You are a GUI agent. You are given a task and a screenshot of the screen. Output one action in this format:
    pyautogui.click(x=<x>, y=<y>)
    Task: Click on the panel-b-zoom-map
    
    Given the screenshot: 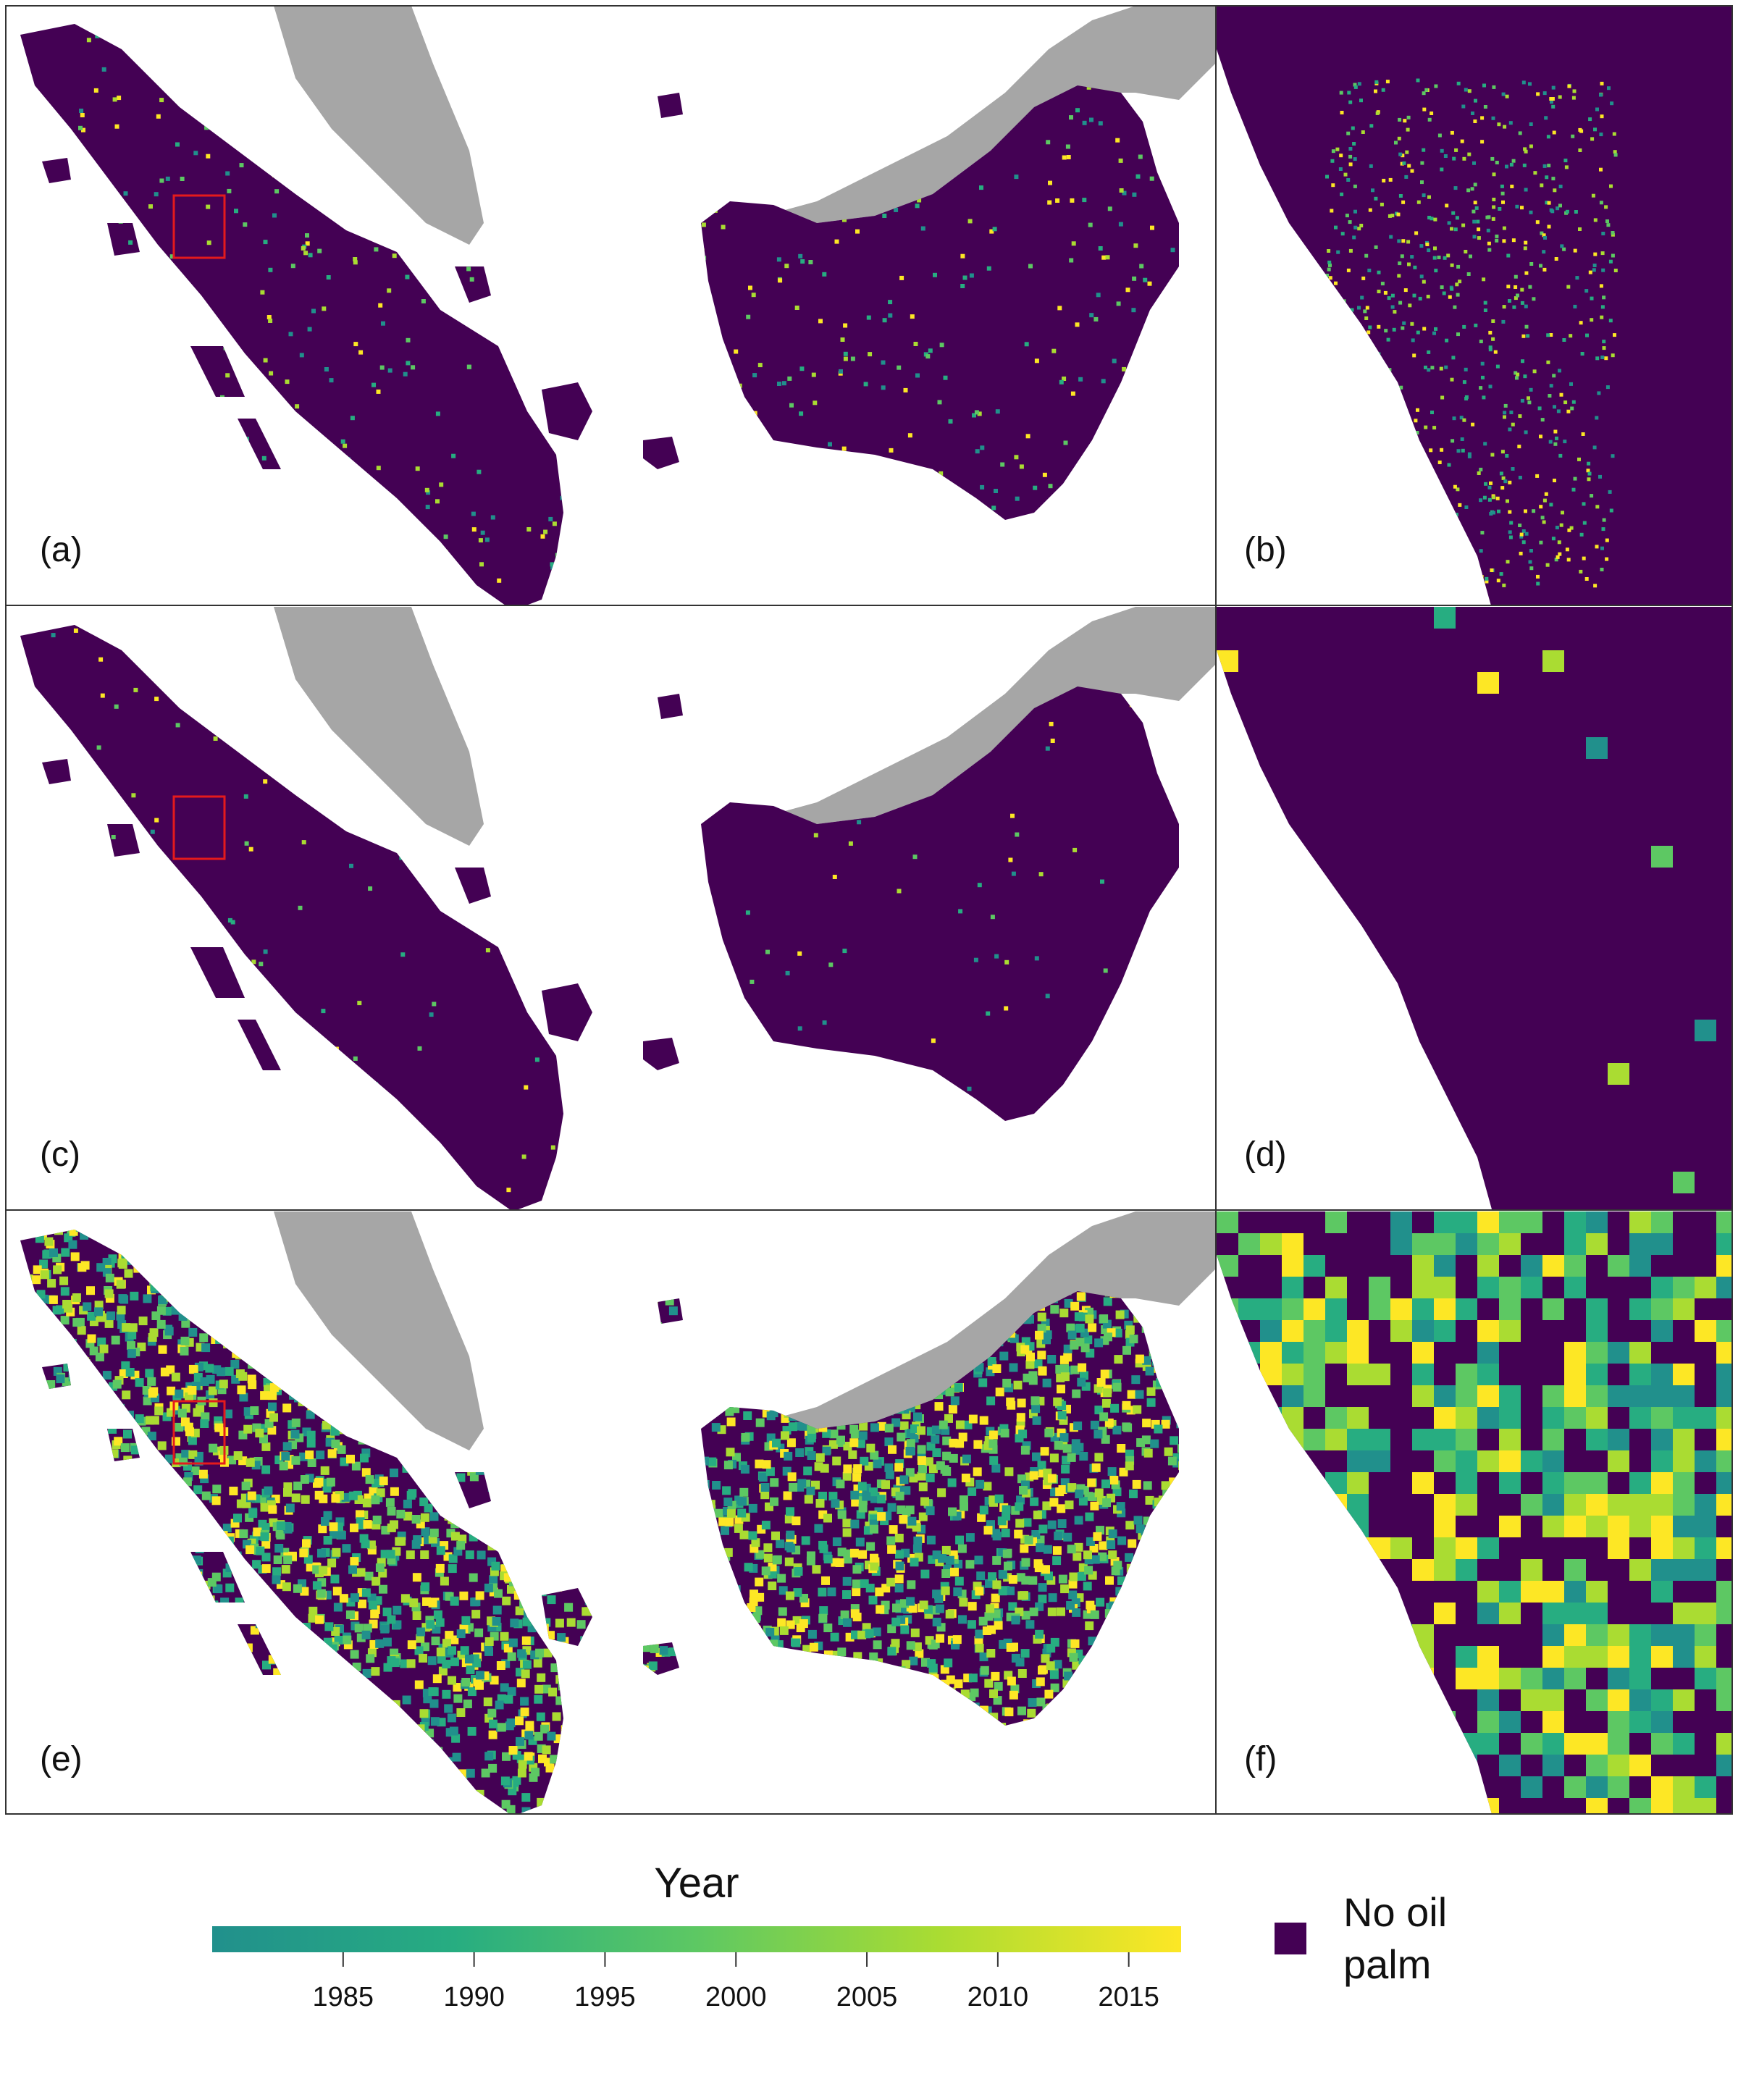 What is the action you would take?
    pyautogui.click(x=1474, y=305)
    